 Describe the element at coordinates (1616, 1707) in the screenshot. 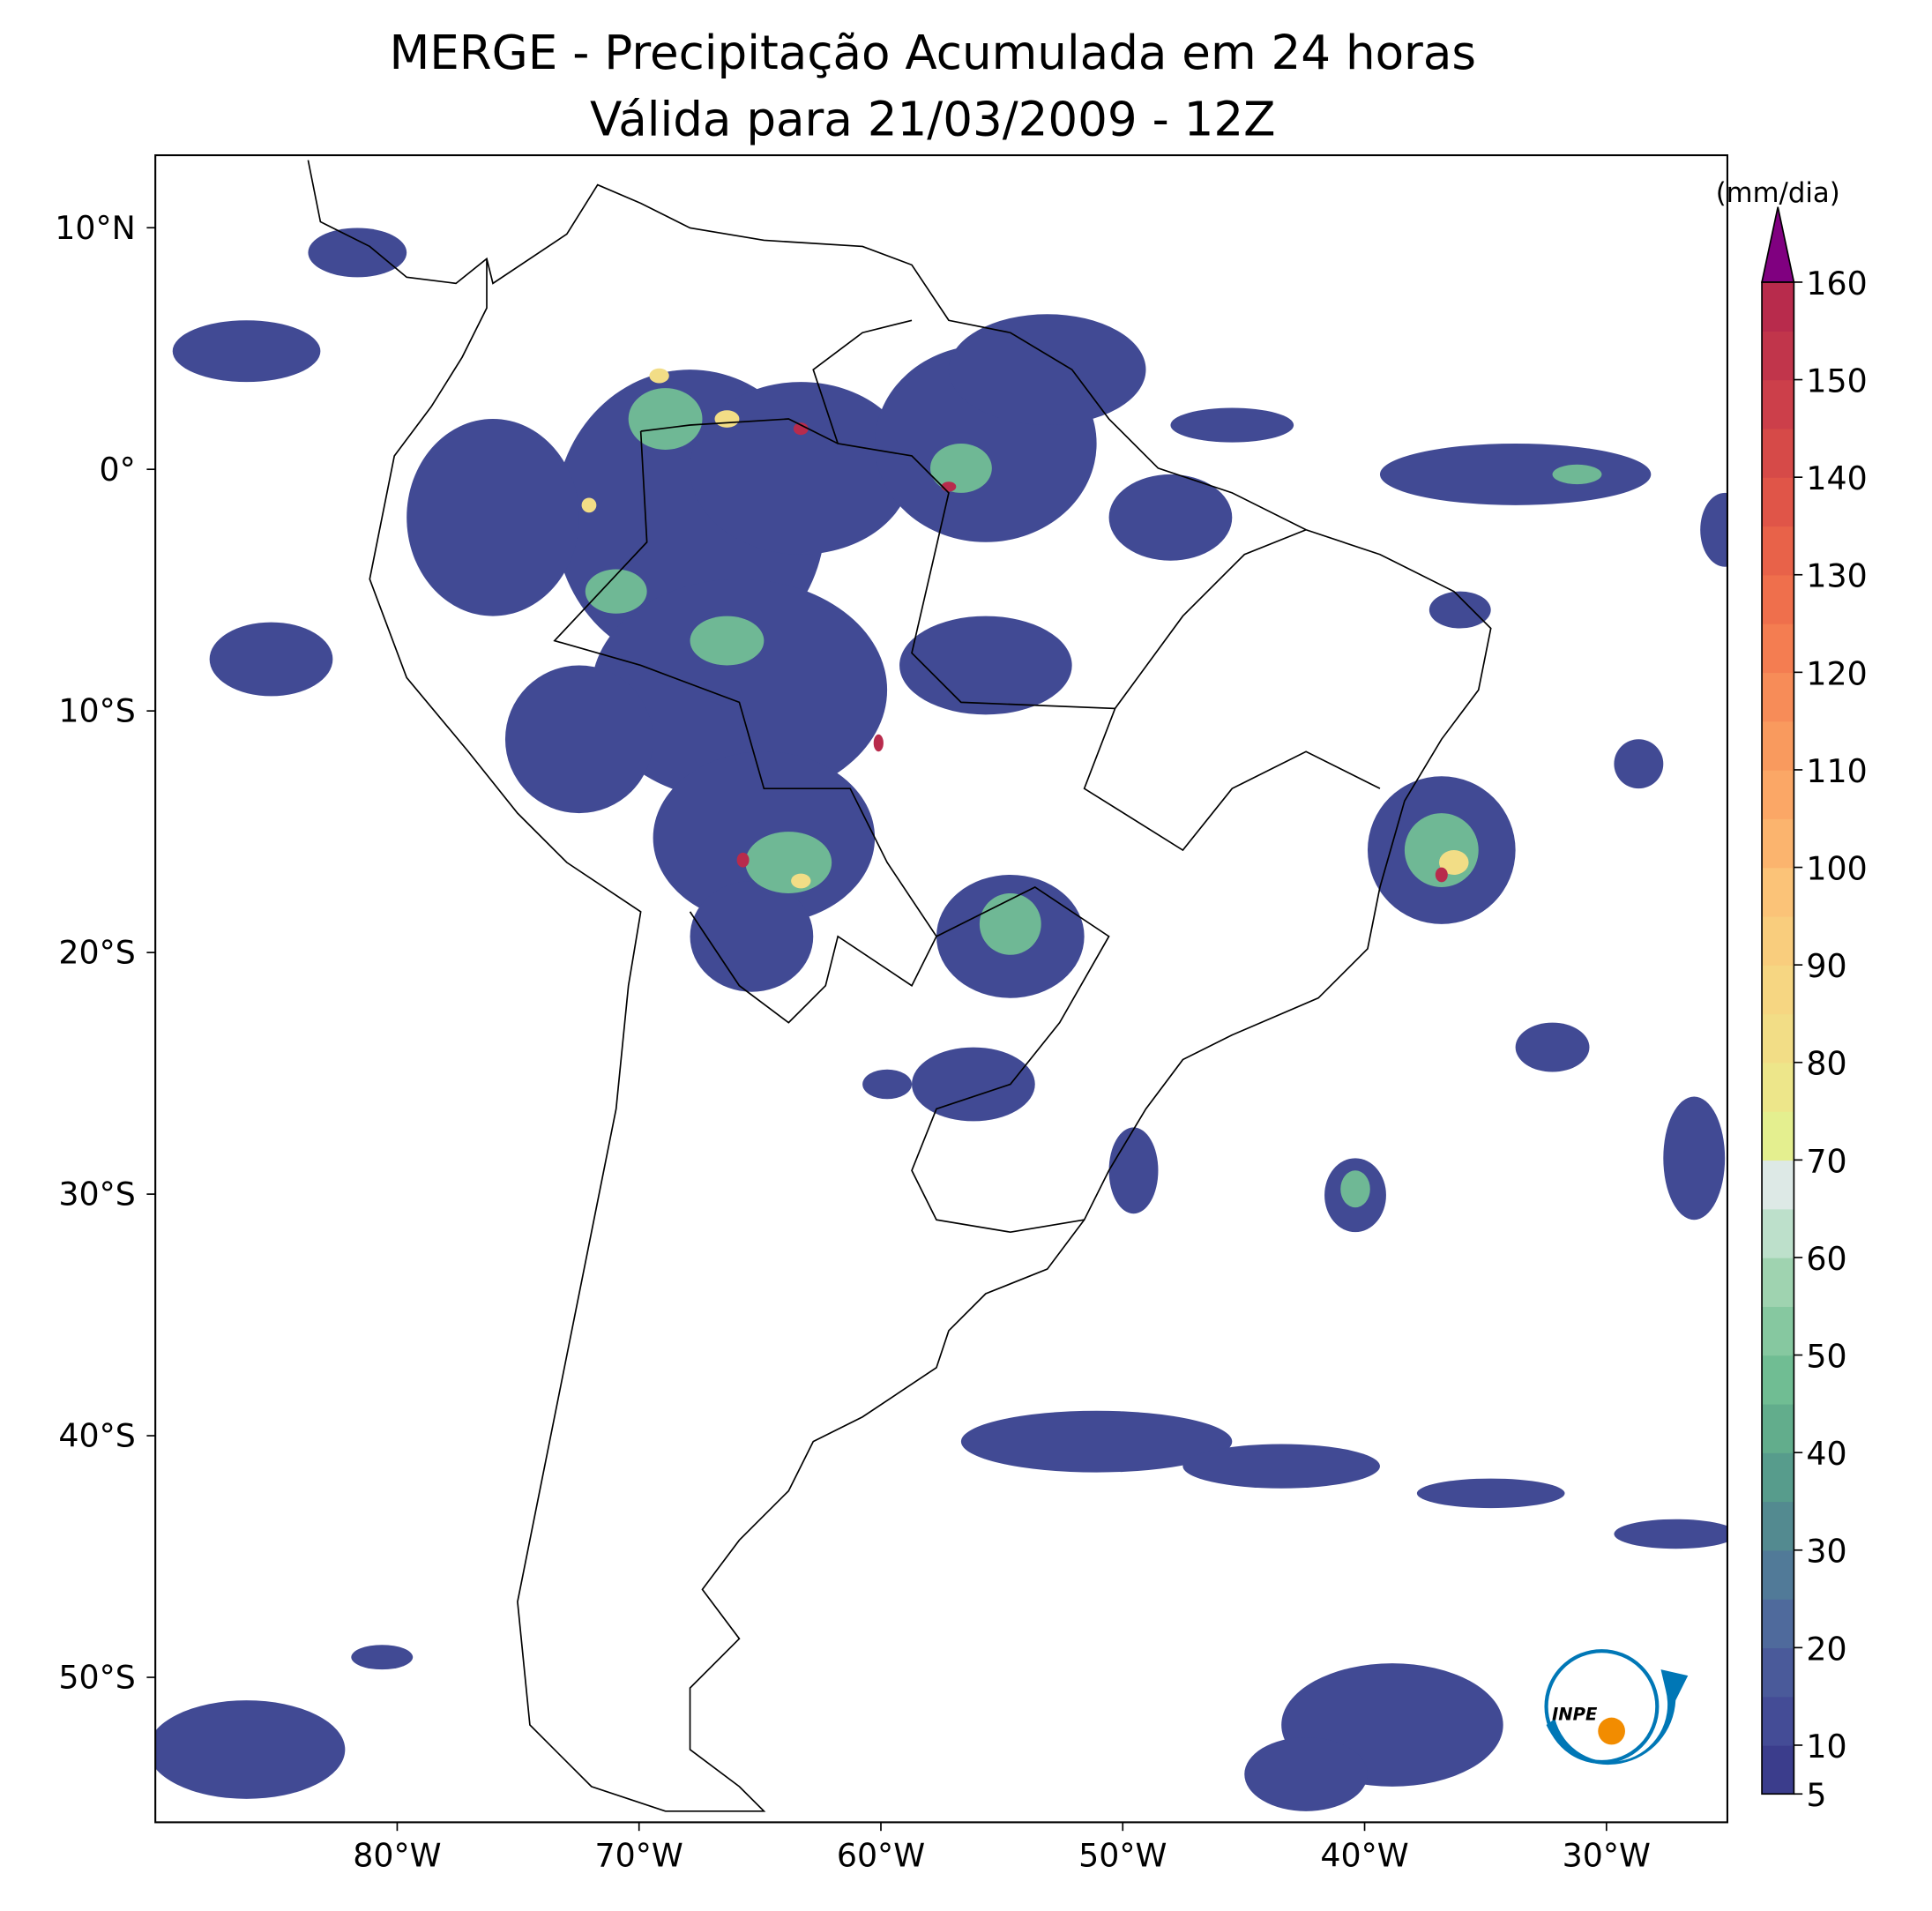

I see `inpe-logo: INPE` at that location.